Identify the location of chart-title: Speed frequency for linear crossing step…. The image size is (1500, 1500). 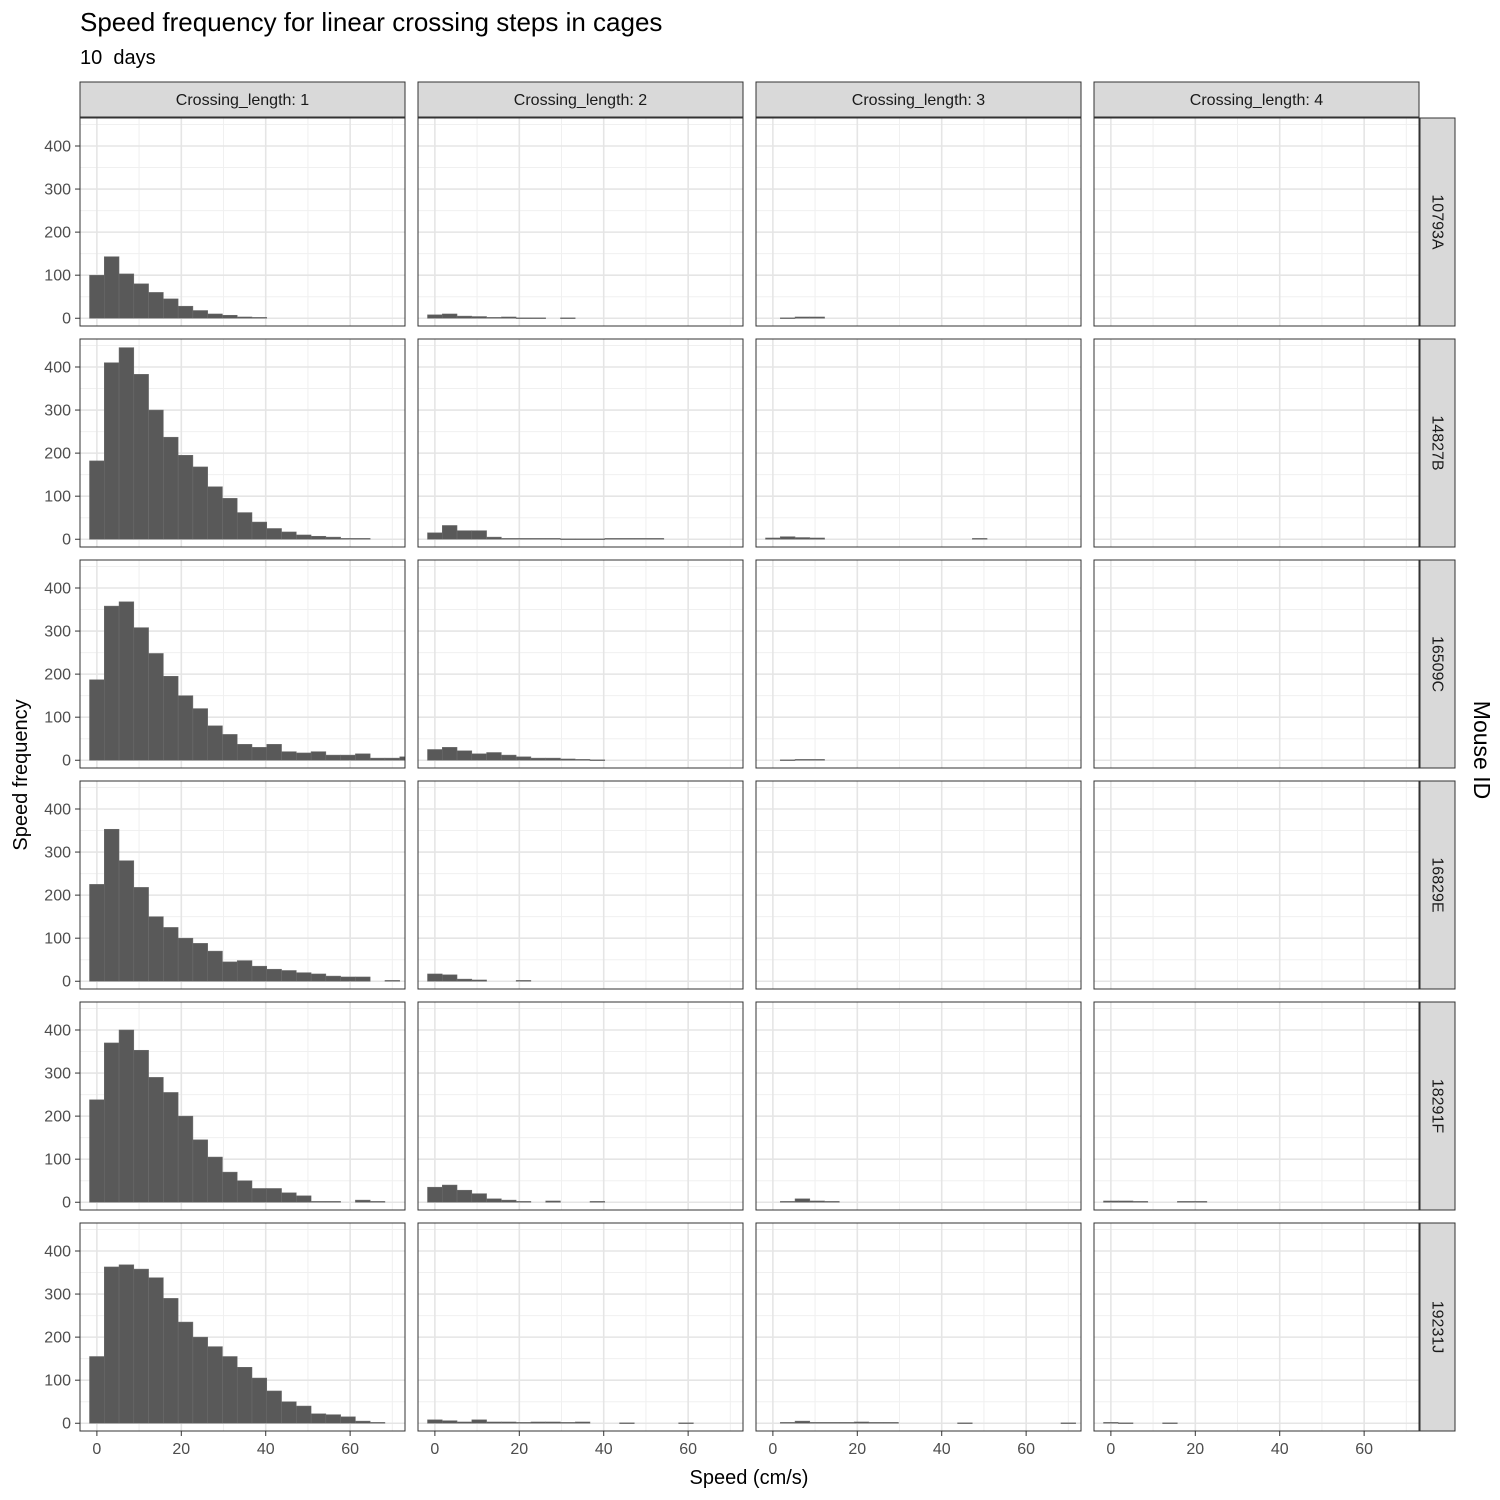
(371, 22).